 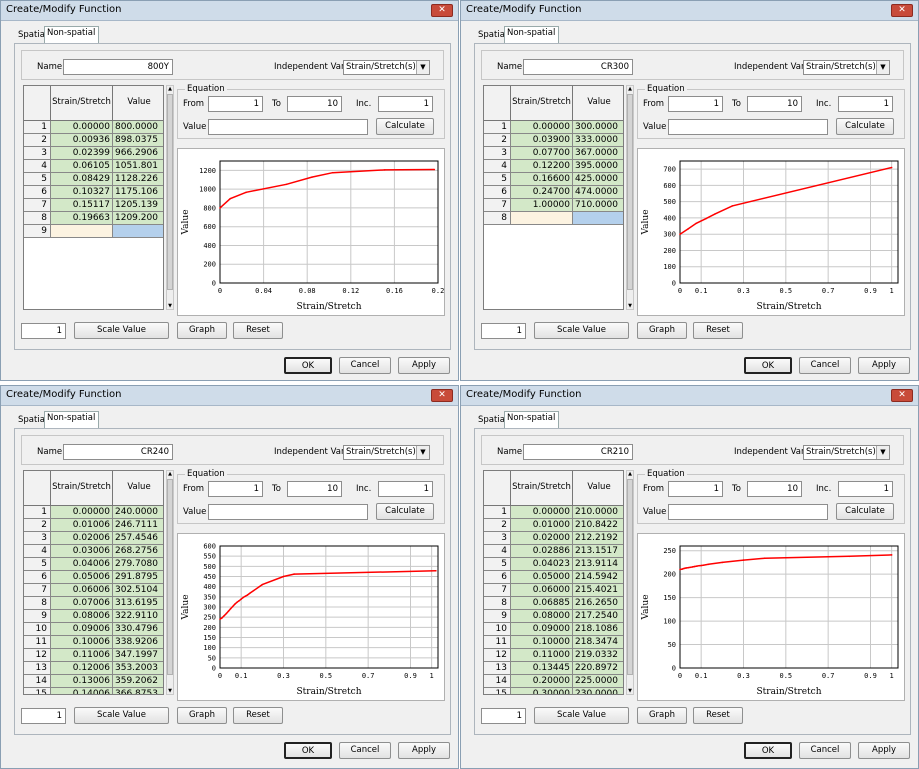 What do you see at coordinates (542, 525) in the screenshot?
I see `strain-cell: 0.01000` at bounding box center [542, 525].